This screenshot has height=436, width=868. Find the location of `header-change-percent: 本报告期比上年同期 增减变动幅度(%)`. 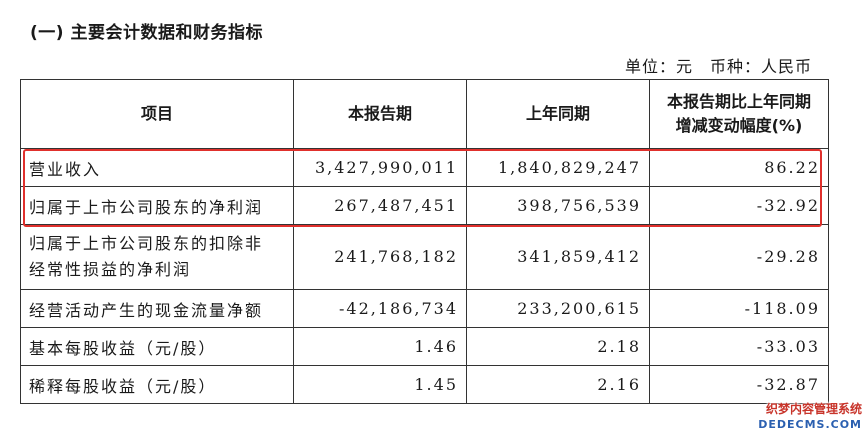

header-change-percent: 本报告期比上年同期 增减变动幅度(%) is located at coordinates (739, 114).